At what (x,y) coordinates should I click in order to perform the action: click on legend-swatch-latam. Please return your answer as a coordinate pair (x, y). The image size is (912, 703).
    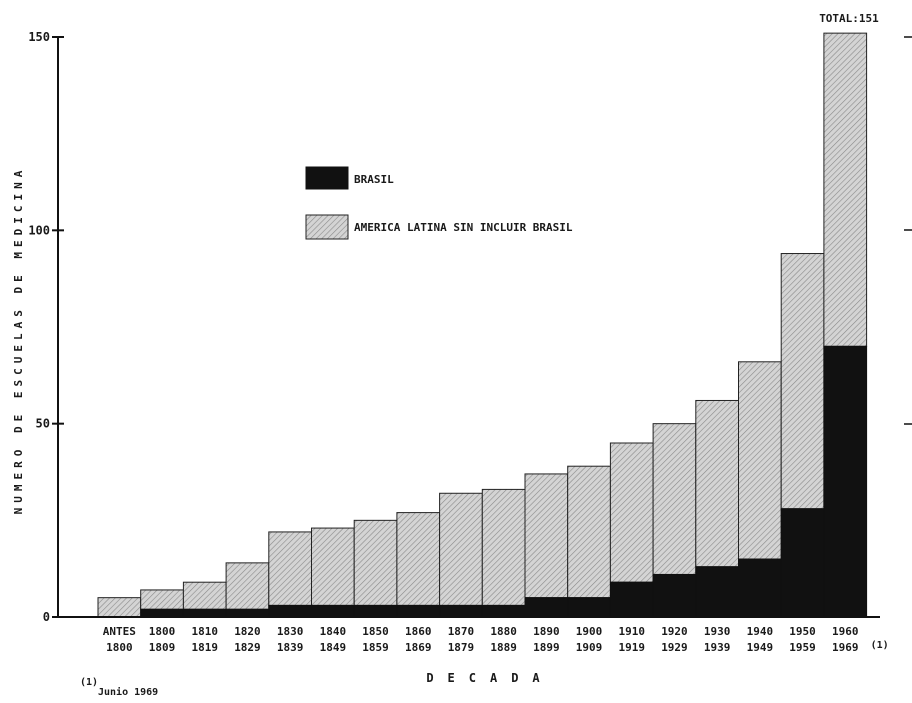
    Looking at the image, I should click on (327, 227).